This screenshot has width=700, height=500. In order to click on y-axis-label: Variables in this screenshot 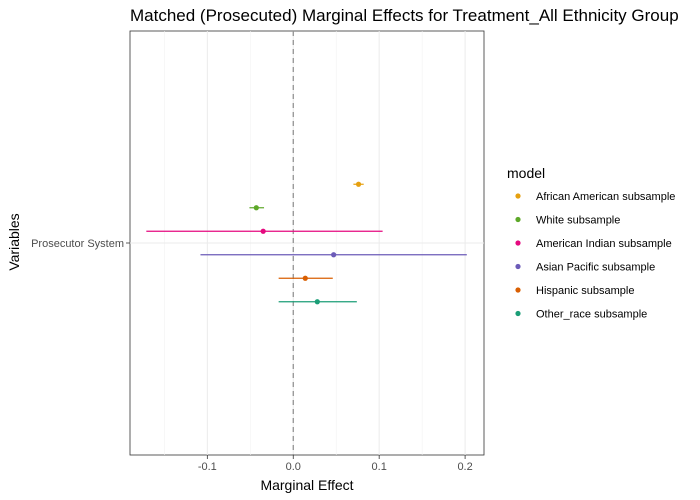, I will do `click(14, 241)`.